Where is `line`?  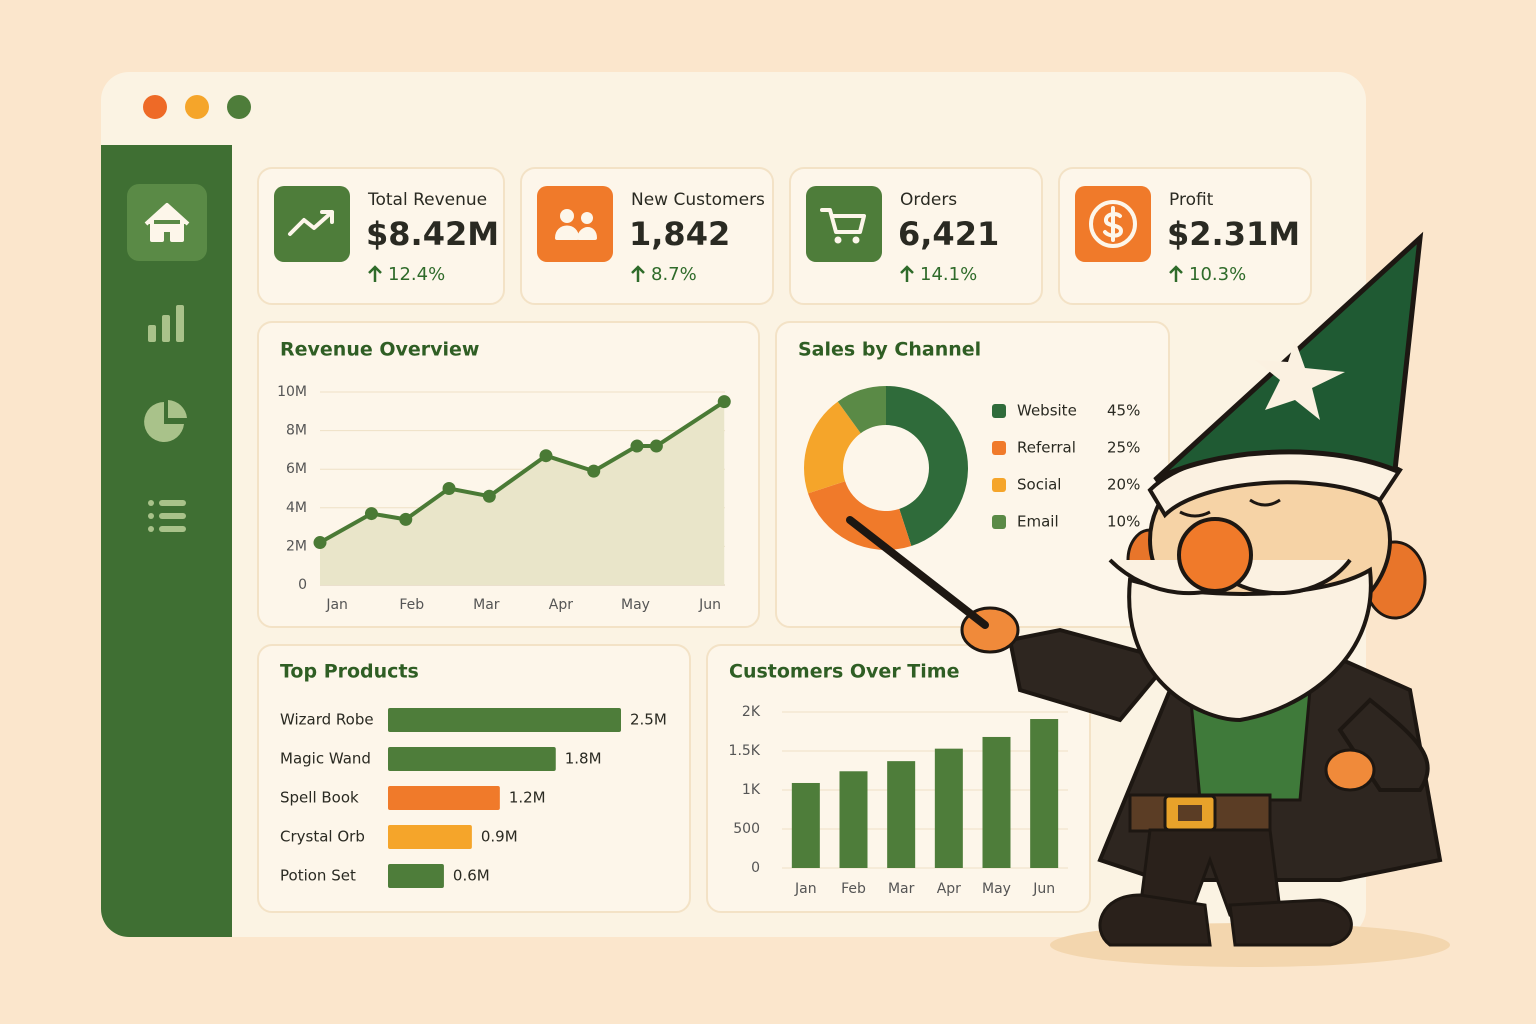 line is located at coordinates (522, 472).